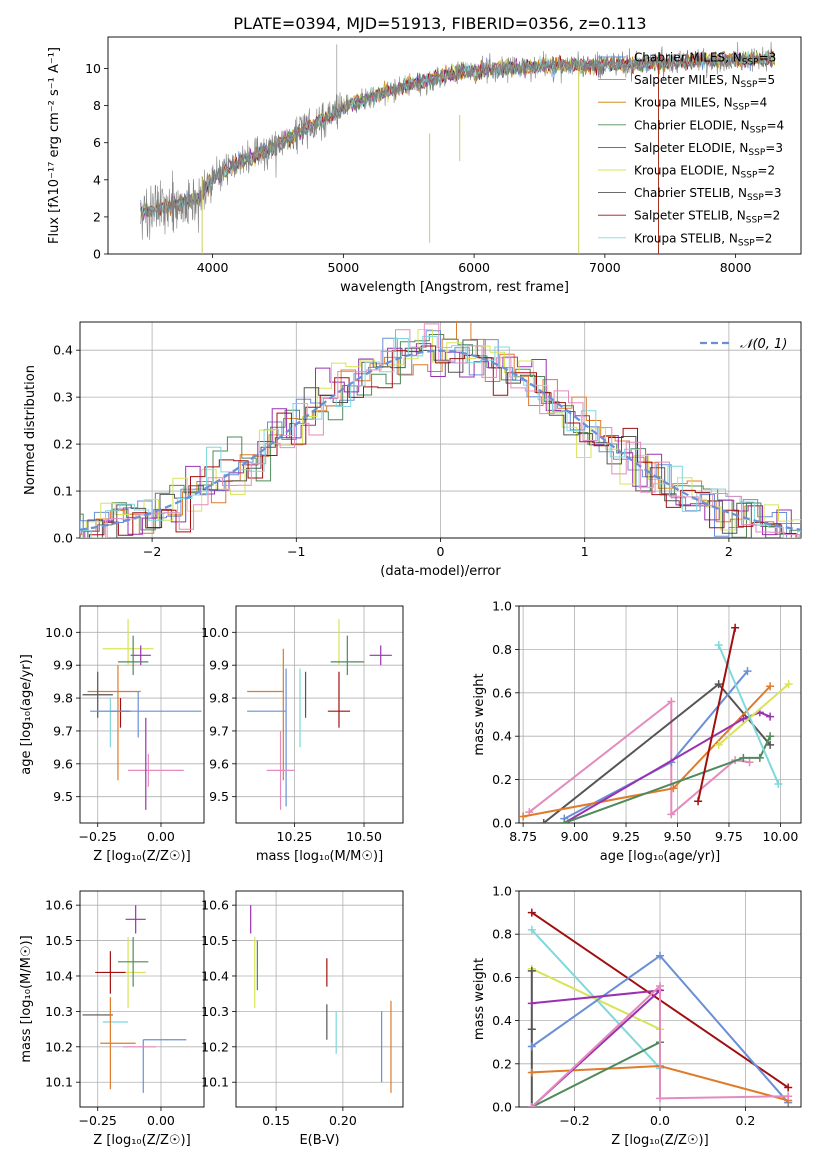 The width and height of the screenshot is (819, 1170). What do you see at coordinates (575, 836) in the screenshot?
I see `x-tick-label: 9.00` at bounding box center [575, 836].